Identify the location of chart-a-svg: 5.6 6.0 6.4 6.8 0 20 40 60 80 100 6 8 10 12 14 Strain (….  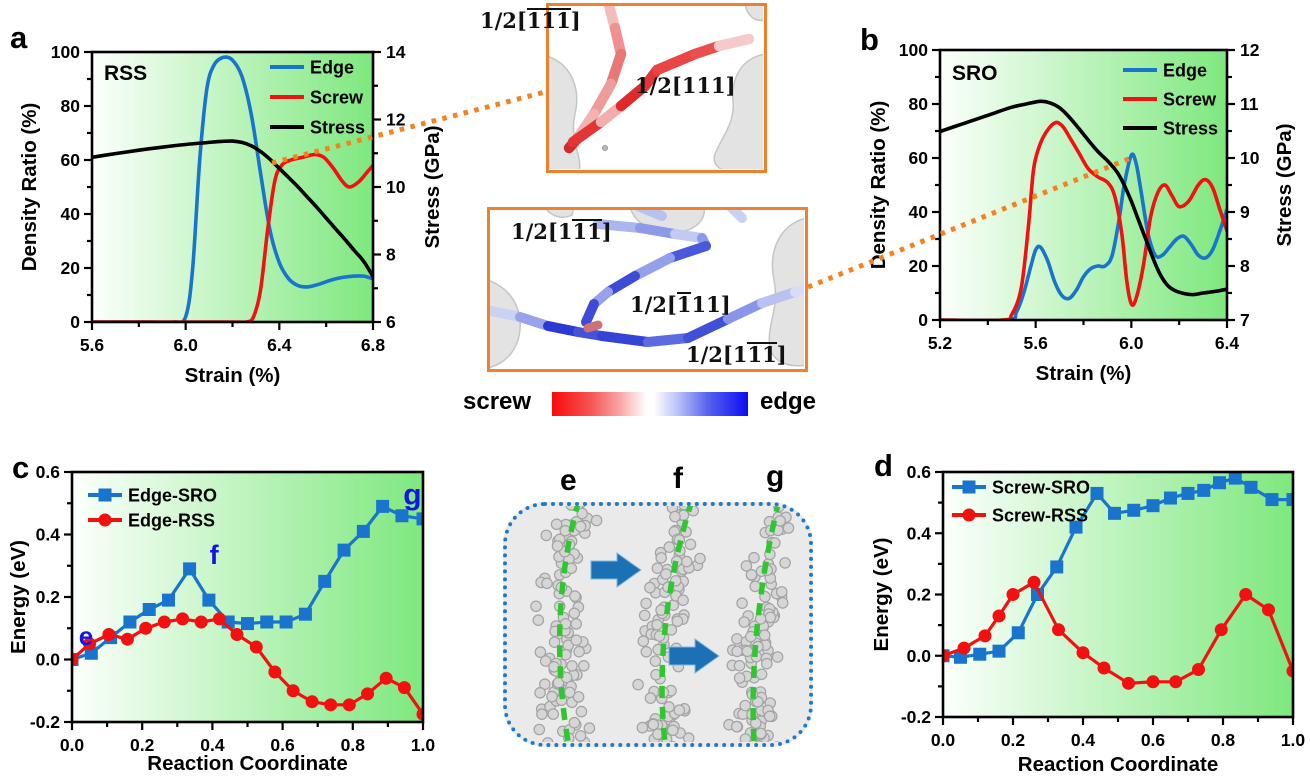
(231, 214).